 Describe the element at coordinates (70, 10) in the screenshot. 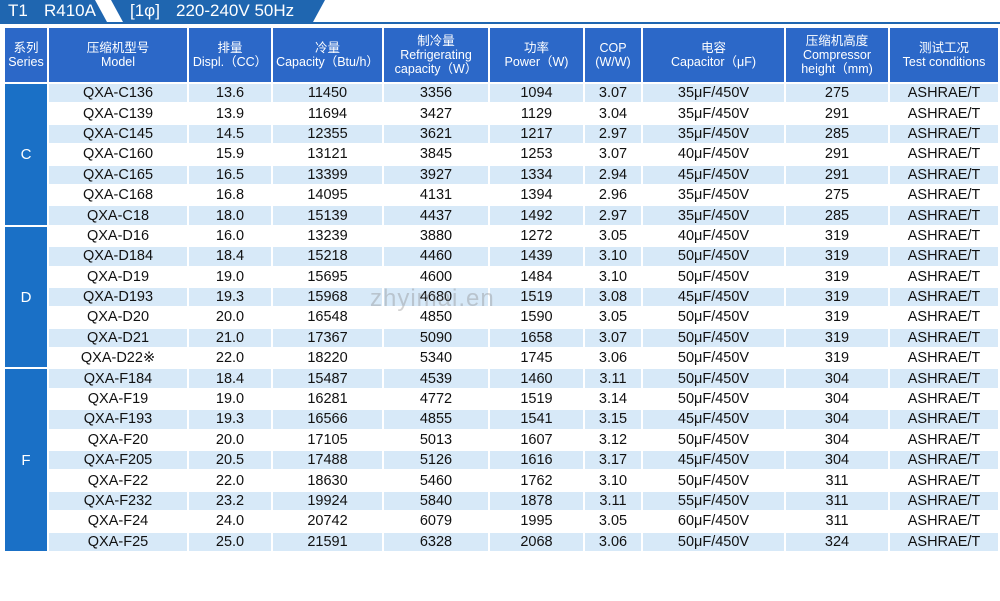

I see `banner-refrigerant: R410A` at that location.